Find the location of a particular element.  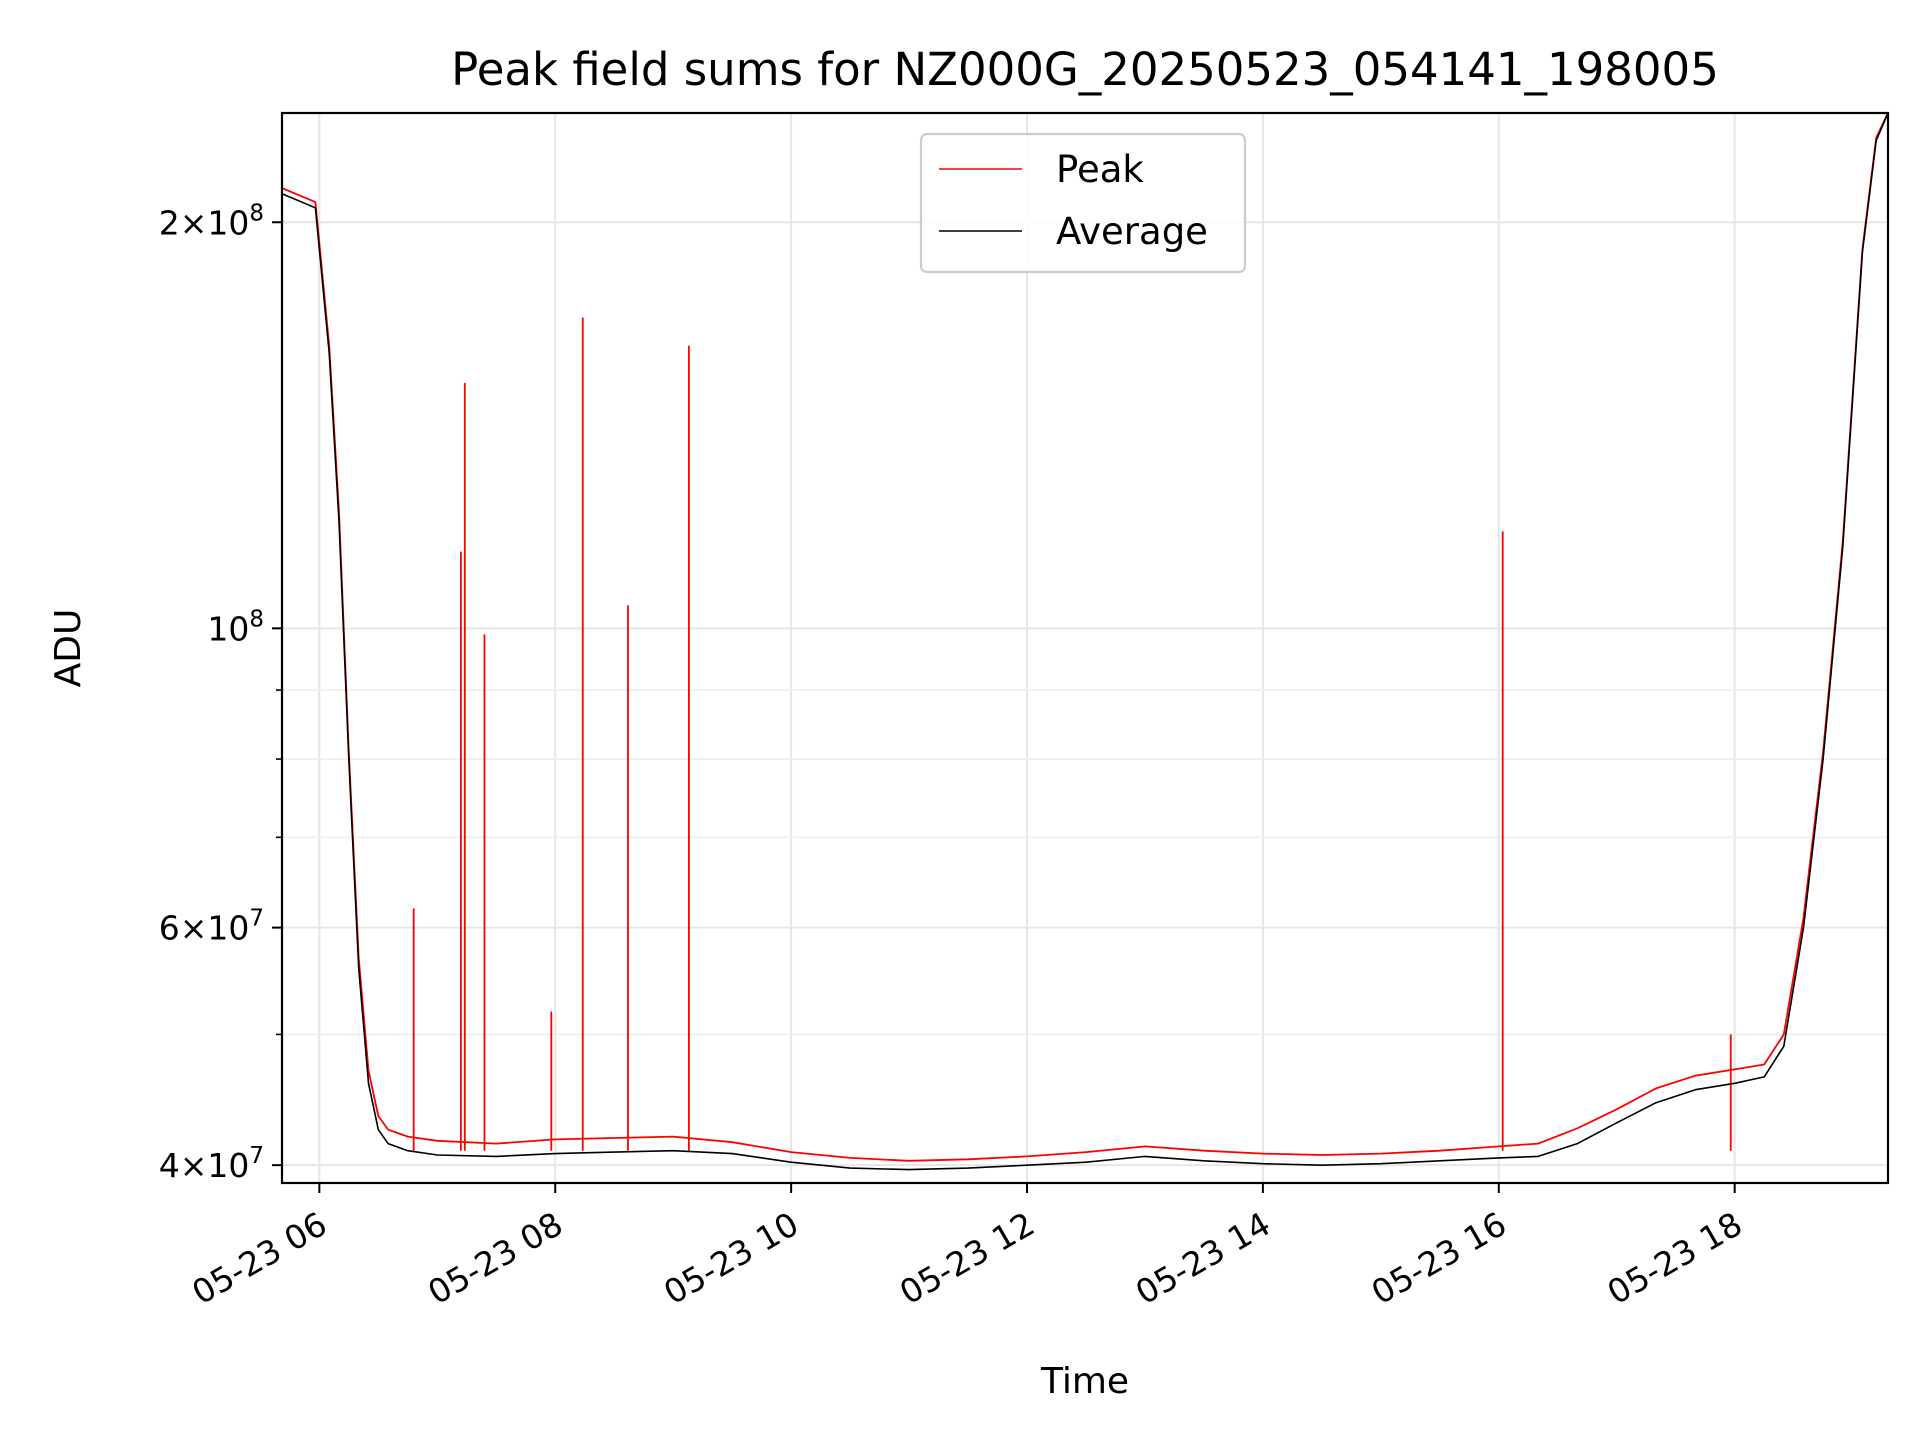

y-tick-label: 2×108 is located at coordinates (211, 221).